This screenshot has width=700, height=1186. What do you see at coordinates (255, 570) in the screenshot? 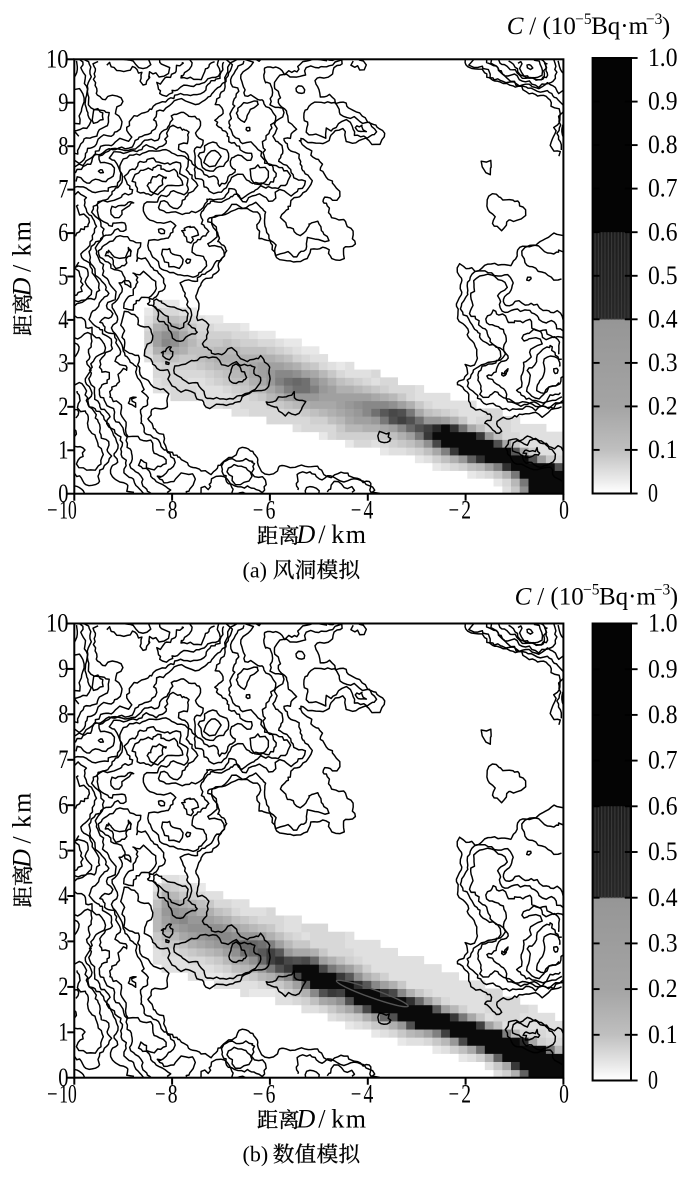
I see `svg-text: (a)` at bounding box center [255, 570].